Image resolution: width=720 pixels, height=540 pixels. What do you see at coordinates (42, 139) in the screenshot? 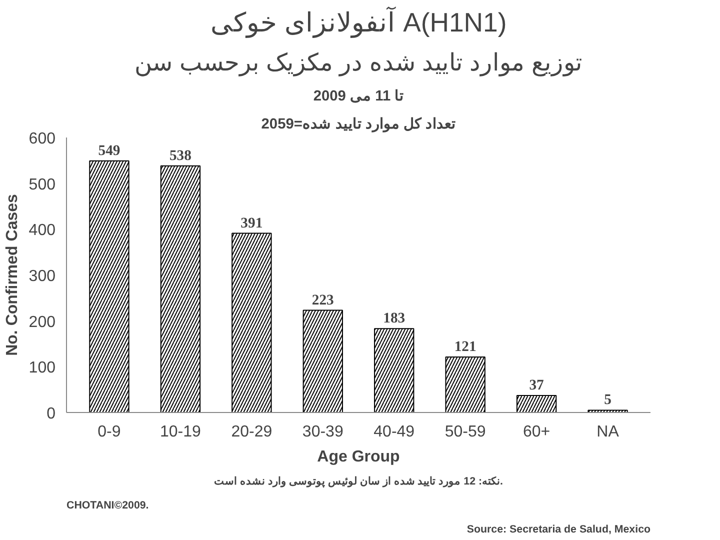
I see `y-tick-label: 600` at bounding box center [42, 139].